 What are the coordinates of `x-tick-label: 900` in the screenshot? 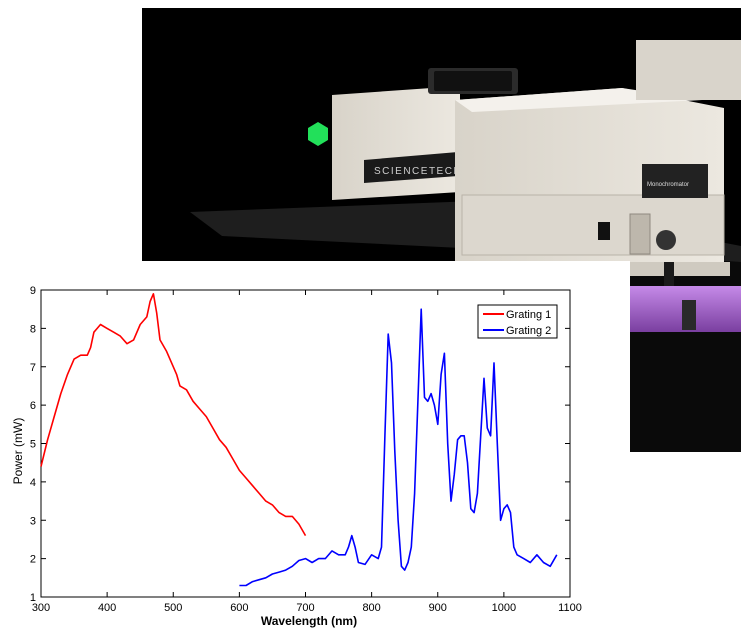 It's located at (438, 608).